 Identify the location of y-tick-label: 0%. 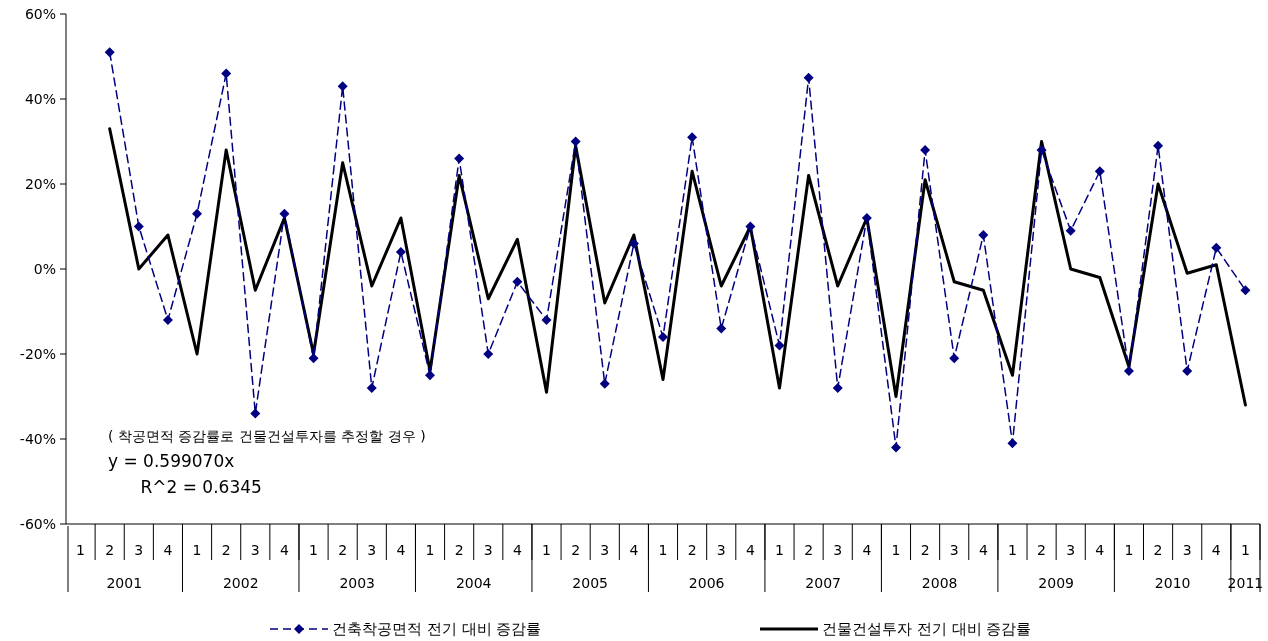
(44, 269).